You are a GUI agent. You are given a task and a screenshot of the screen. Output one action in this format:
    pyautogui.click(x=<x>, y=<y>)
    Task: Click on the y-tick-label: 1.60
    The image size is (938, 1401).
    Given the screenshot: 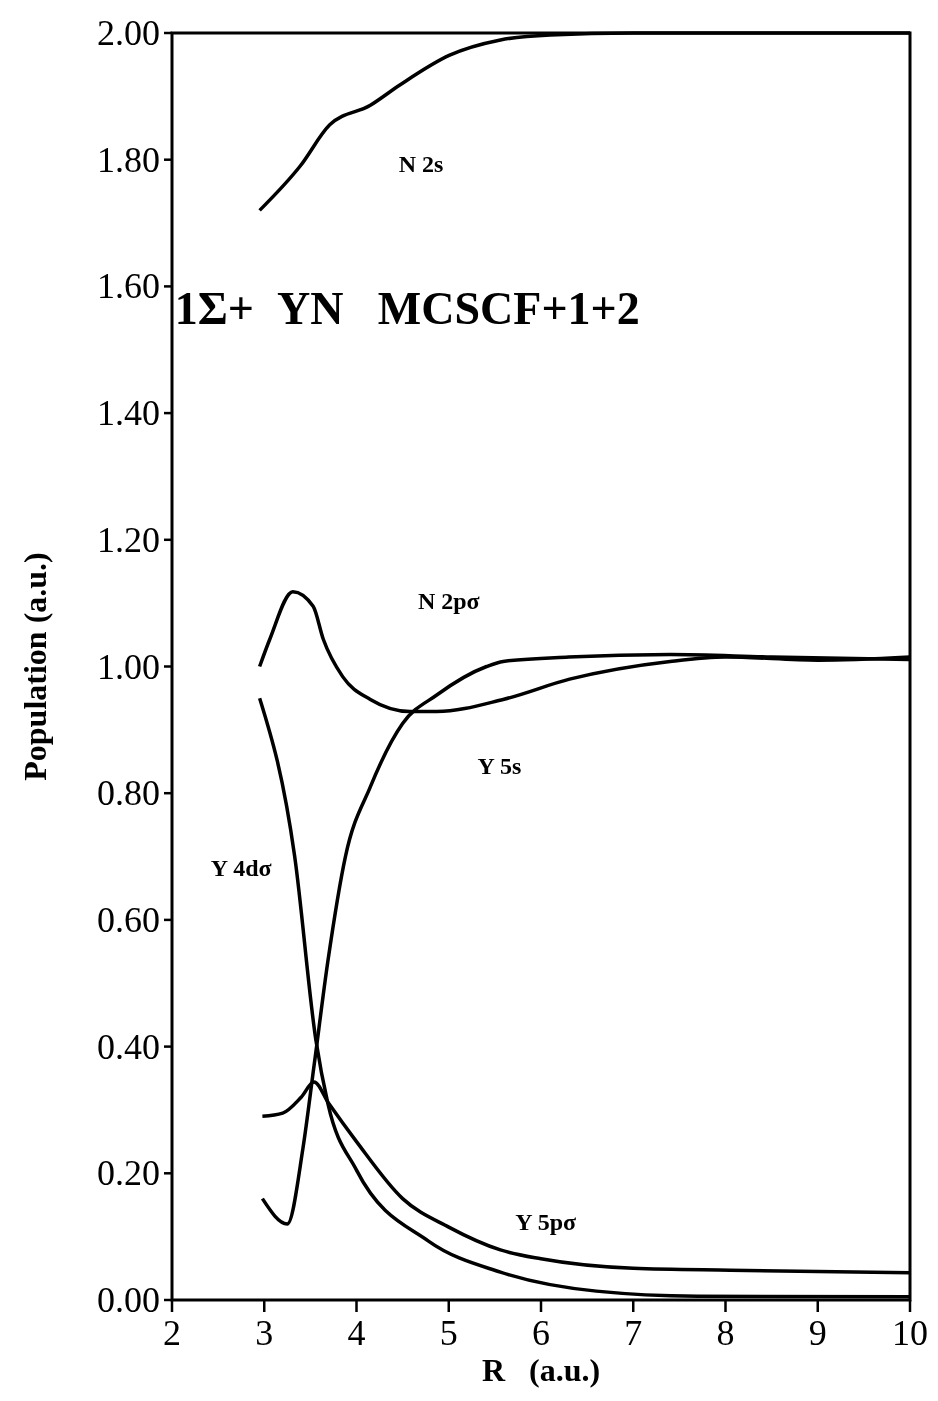 What is the action you would take?
    pyautogui.click(x=128, y=286)
    